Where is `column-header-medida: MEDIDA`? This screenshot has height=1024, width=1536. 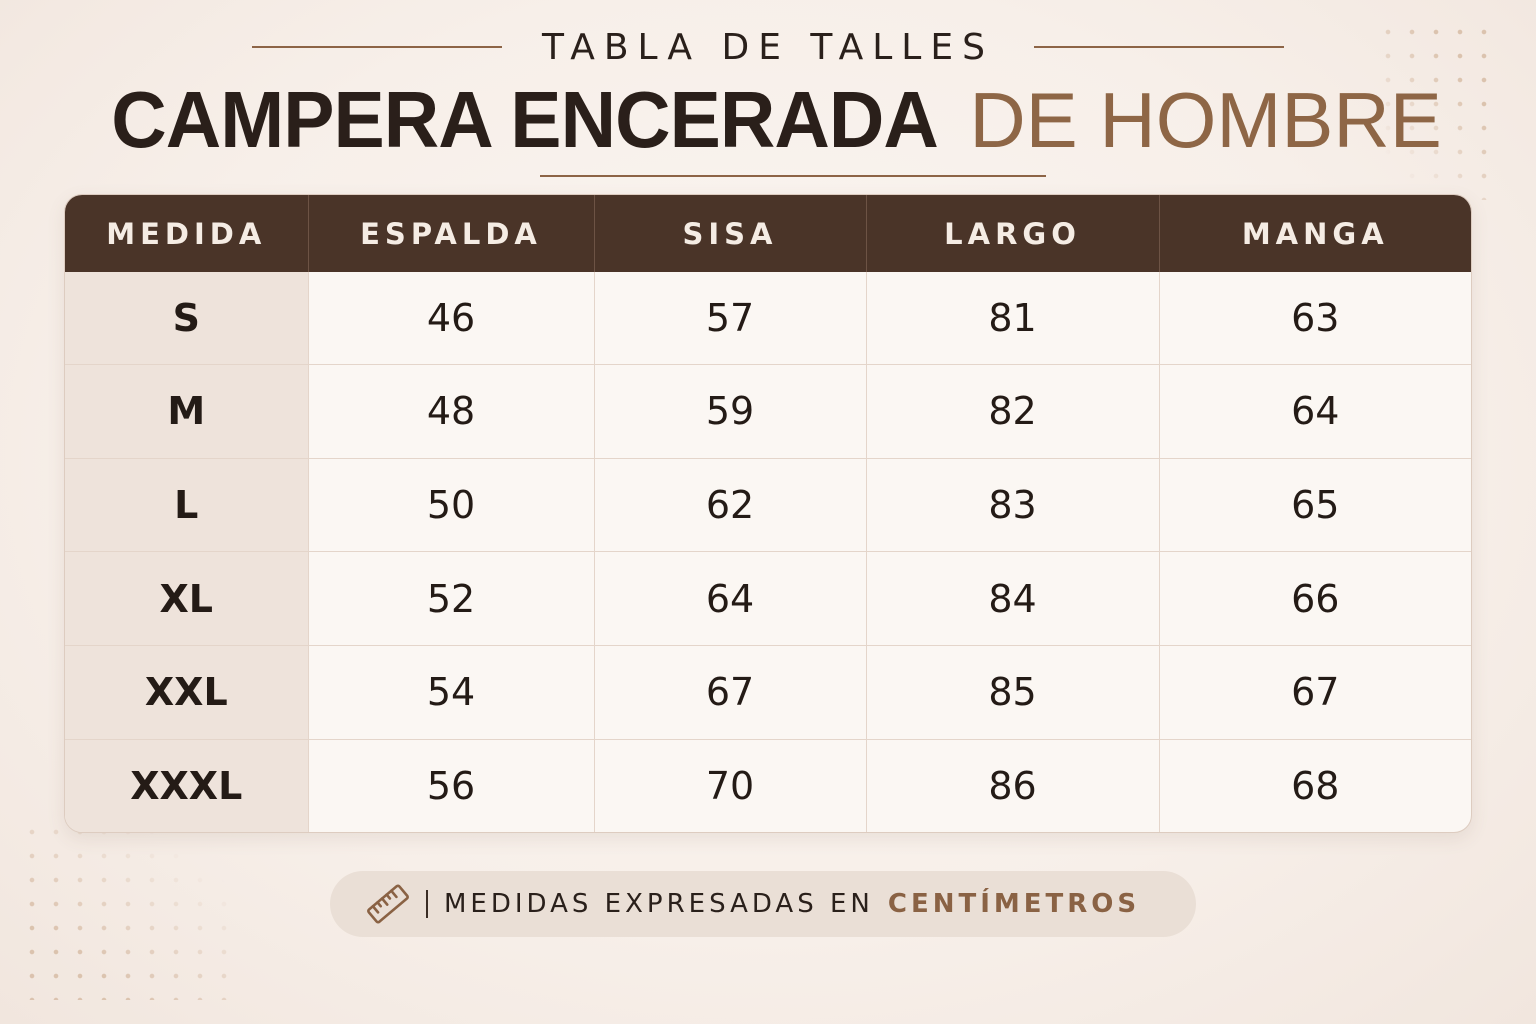
column-header-medida: MEDIDA is located at coordinates (186, 233).